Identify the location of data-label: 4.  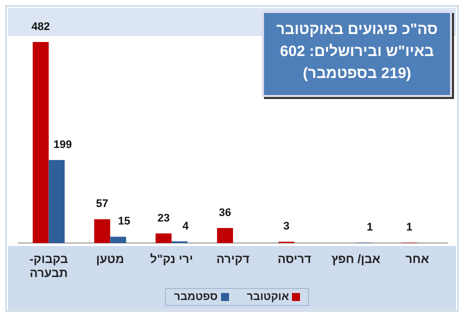
(186, 226).